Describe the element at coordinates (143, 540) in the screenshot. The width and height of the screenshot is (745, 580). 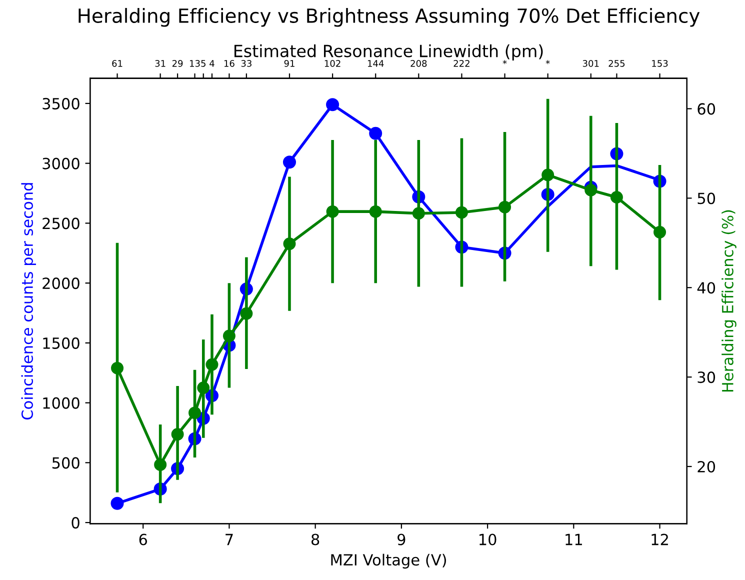
I see `x-tick-label: 6` at that location.